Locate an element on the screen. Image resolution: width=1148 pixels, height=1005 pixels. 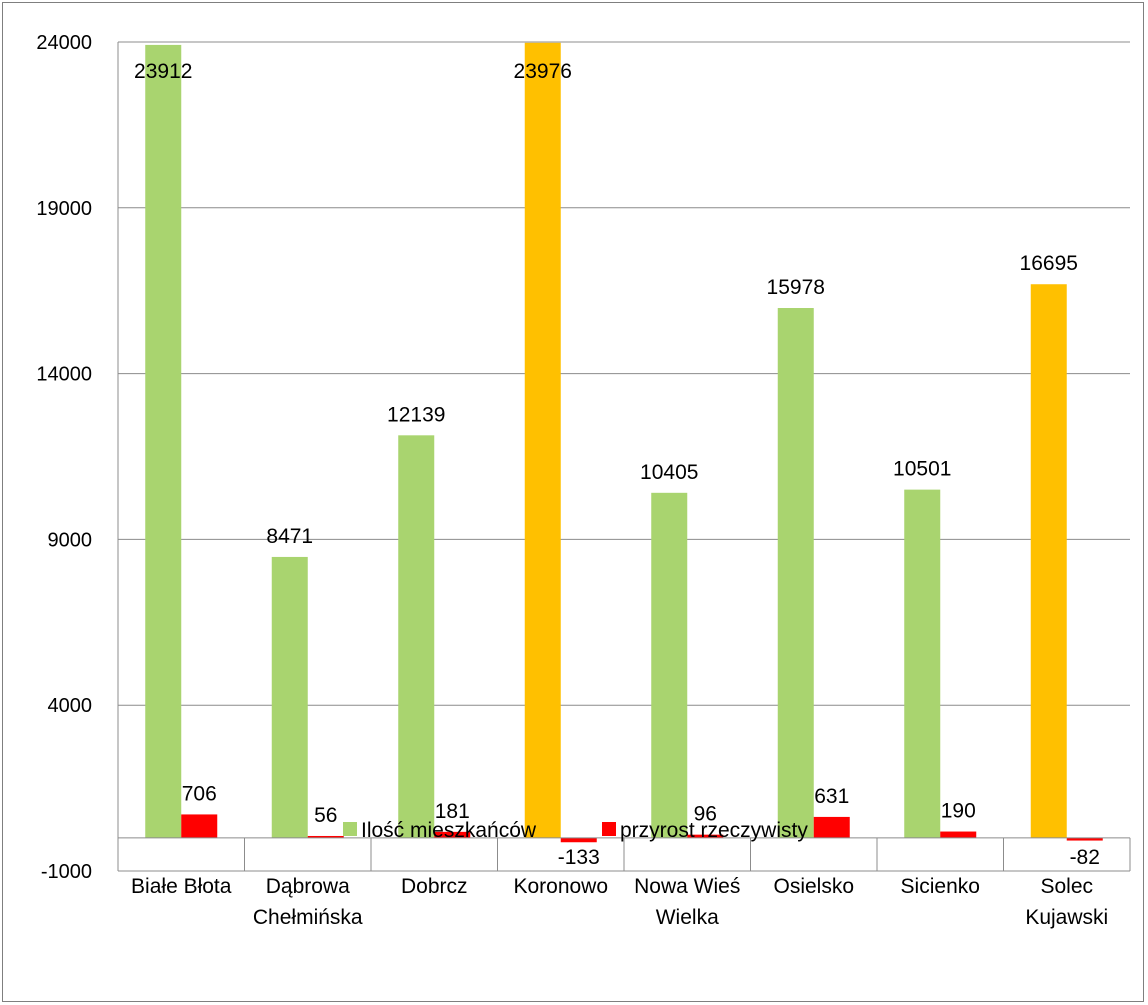
y-tick-label: 9000 is located at coordinates (70, 540).